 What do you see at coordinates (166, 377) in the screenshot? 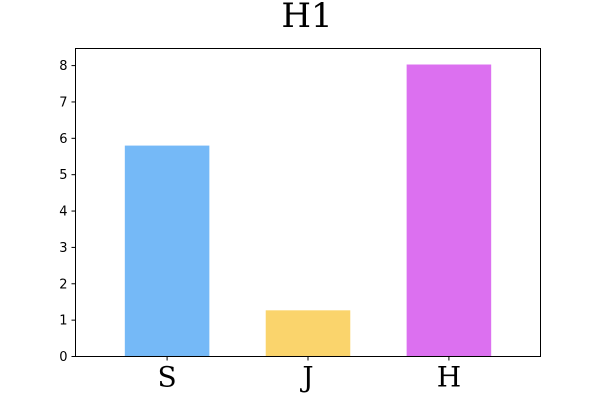
I see `x-tick-label: S` at bounding box center [166, 377].